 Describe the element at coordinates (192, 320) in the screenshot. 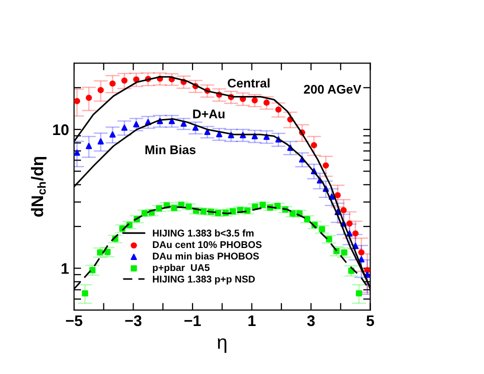

I see `x-tick-label: −1` at that location.